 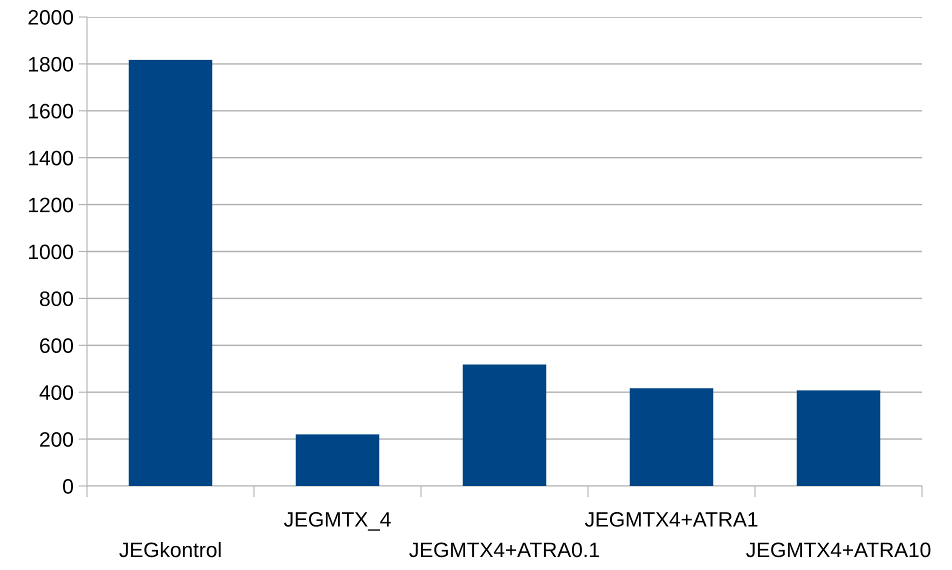 What do you see at coordinates (504, 550) in the screenshot?
I see `x-tick-label: JEGMTX4+ATRA0.1` at bounding box center [504, 550].